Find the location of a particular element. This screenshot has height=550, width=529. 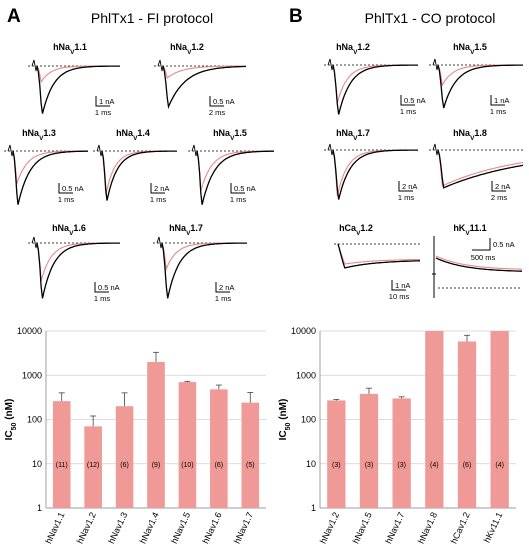

channel-number: 1.4 is located at coordinates (143, 133).